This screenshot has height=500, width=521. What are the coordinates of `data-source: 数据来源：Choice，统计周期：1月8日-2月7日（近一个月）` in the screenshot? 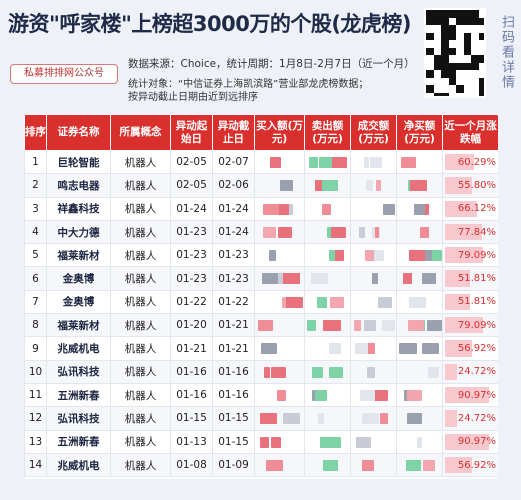 It's located at (271, 64).